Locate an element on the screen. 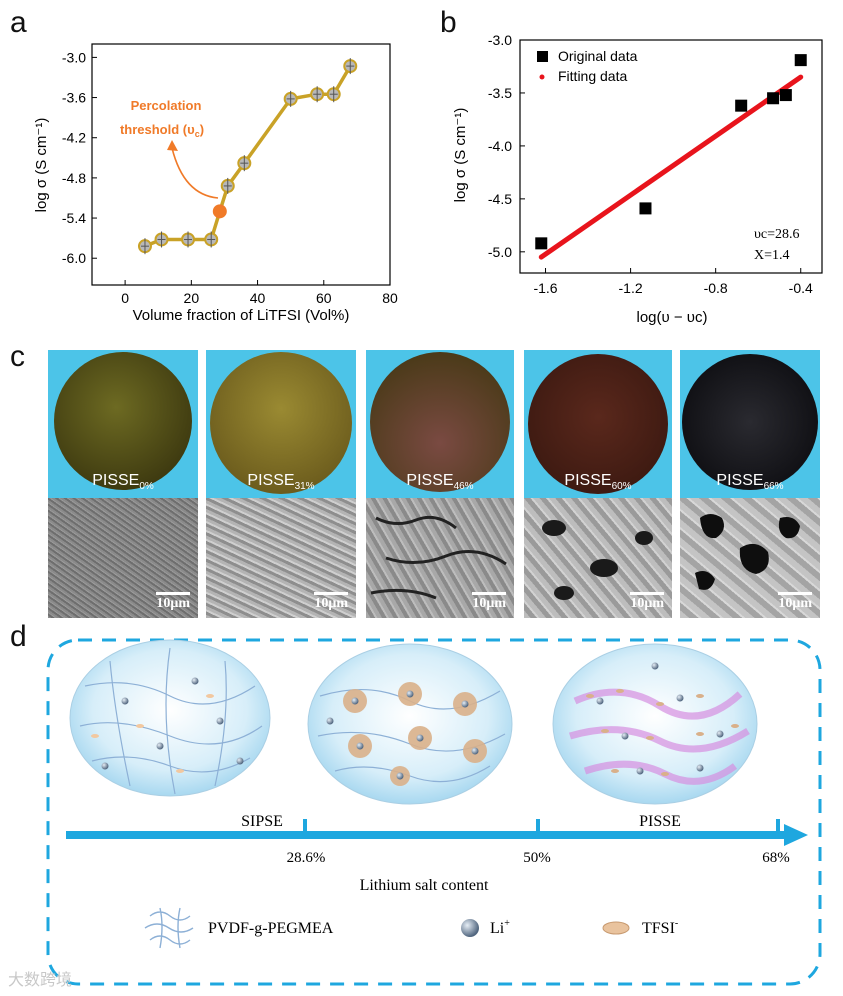 This screenshot has height=996, width=843. photo-label: PISSE31% is located at coordinates (281, 481).